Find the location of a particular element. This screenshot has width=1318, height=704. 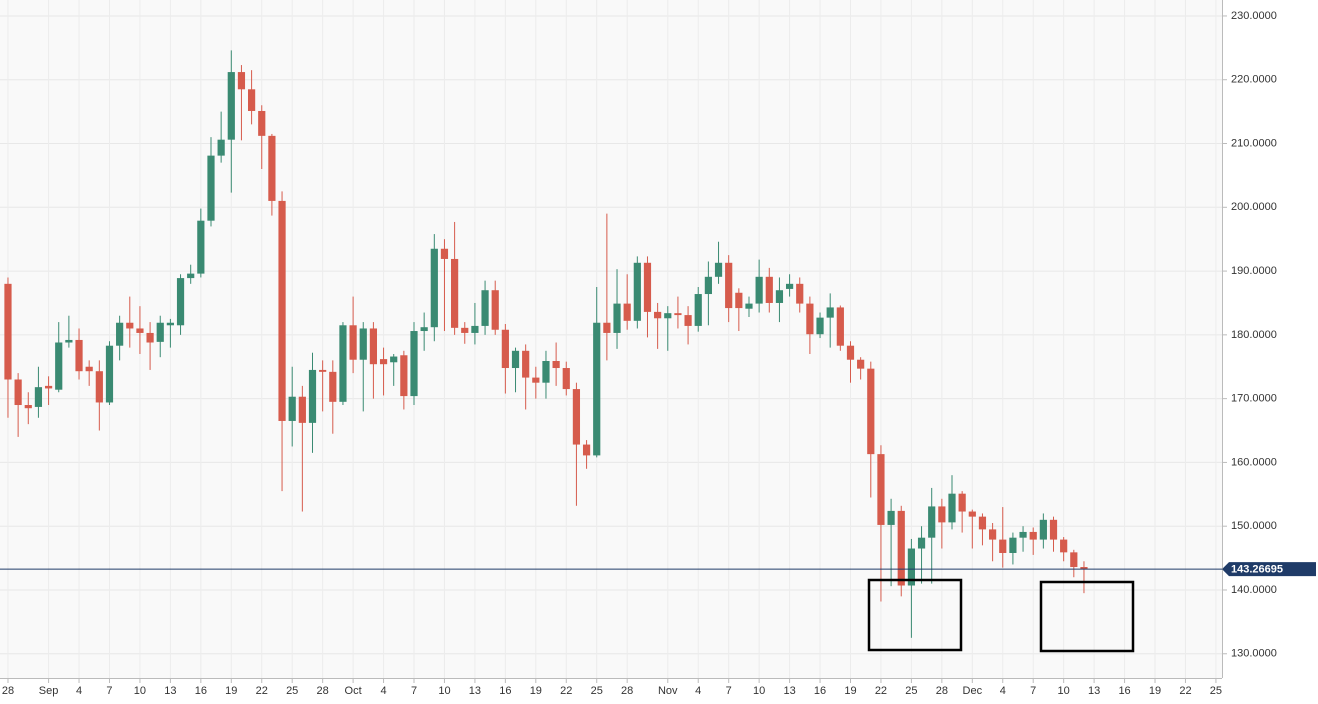

x-tick-label: Oct is located at coordinates (353, 691).